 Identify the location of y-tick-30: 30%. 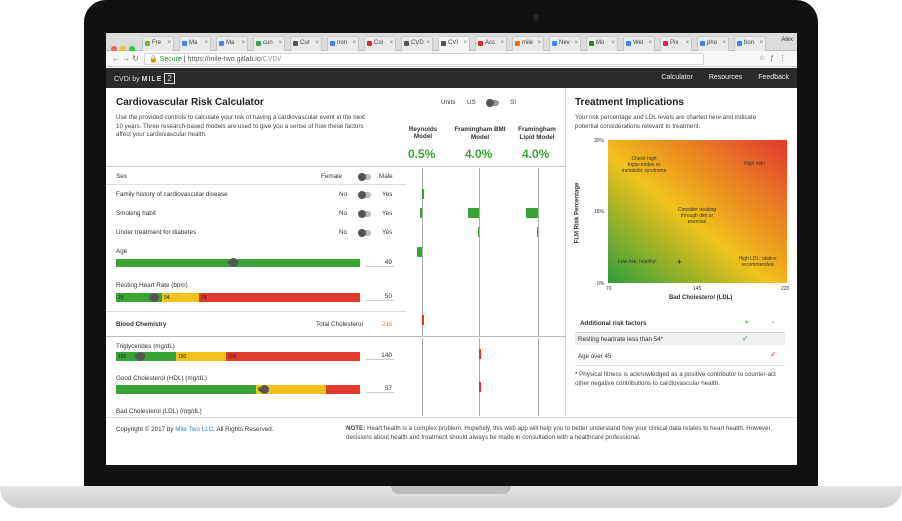
(599, 141).